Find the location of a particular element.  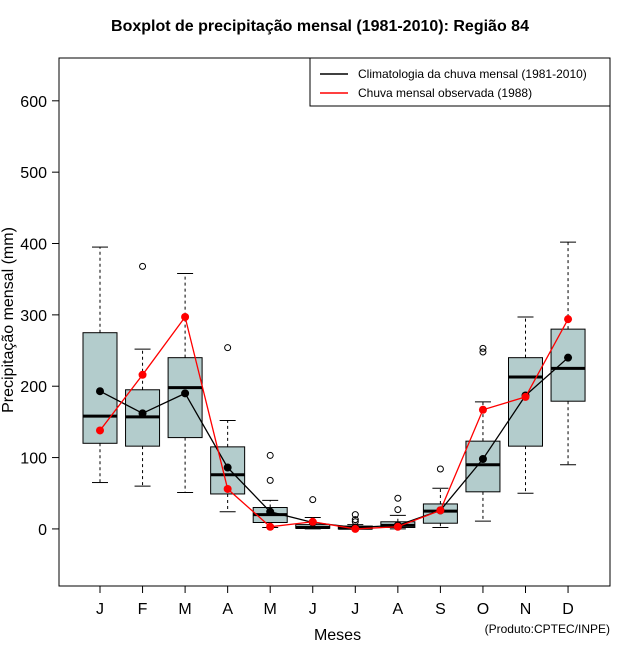

legend-box is located at coordinates (460, 82).